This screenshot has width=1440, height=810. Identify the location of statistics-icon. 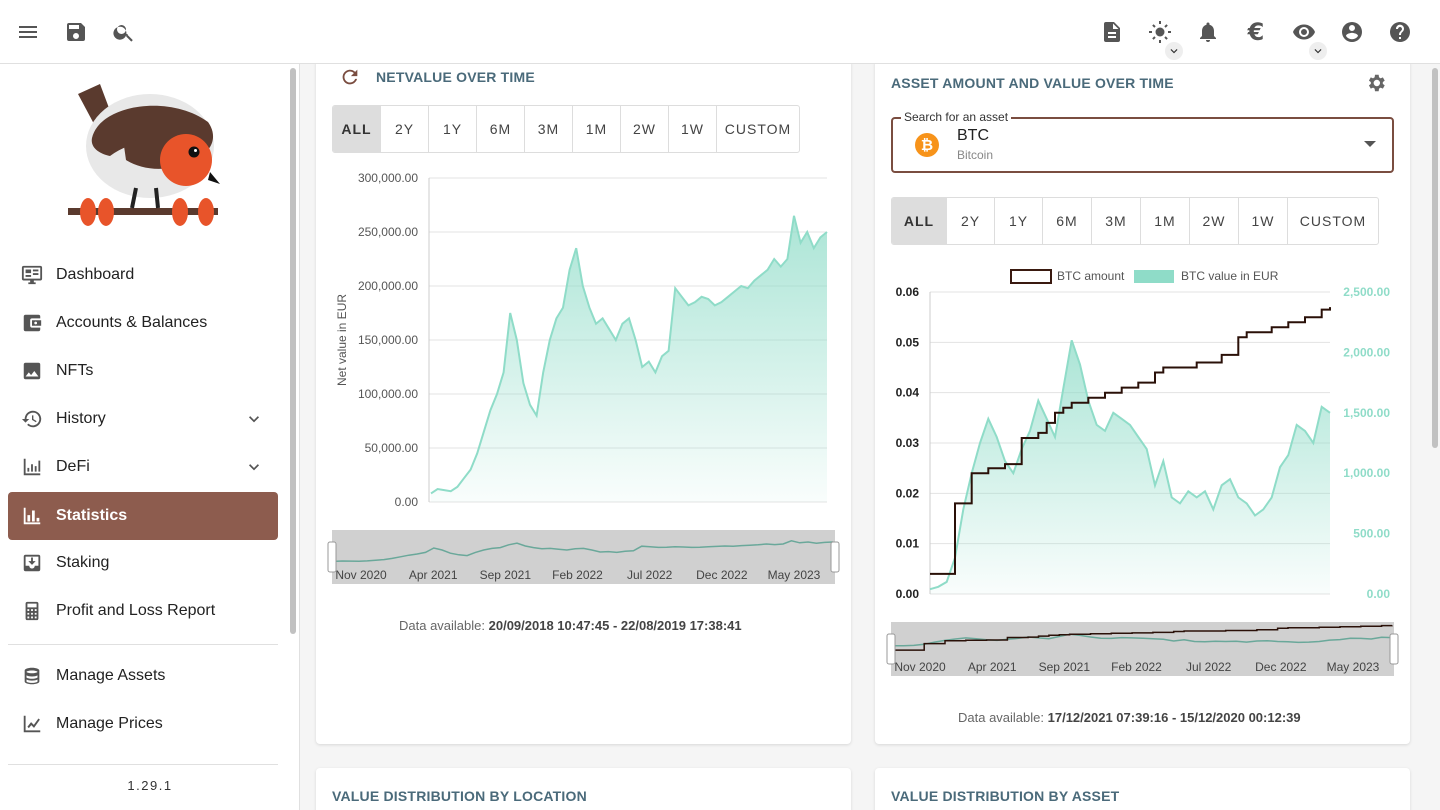
(32, 516).